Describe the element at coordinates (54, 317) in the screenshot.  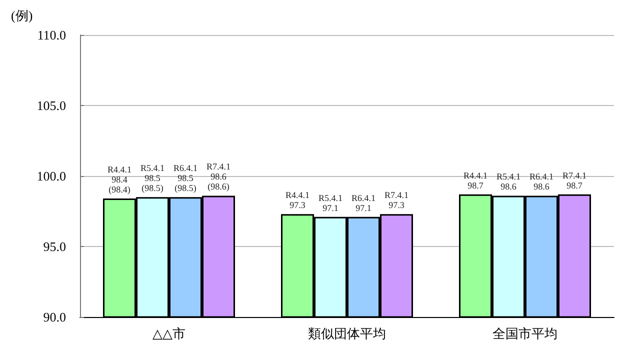
I see `y-tick-label: 90.0` at that location.